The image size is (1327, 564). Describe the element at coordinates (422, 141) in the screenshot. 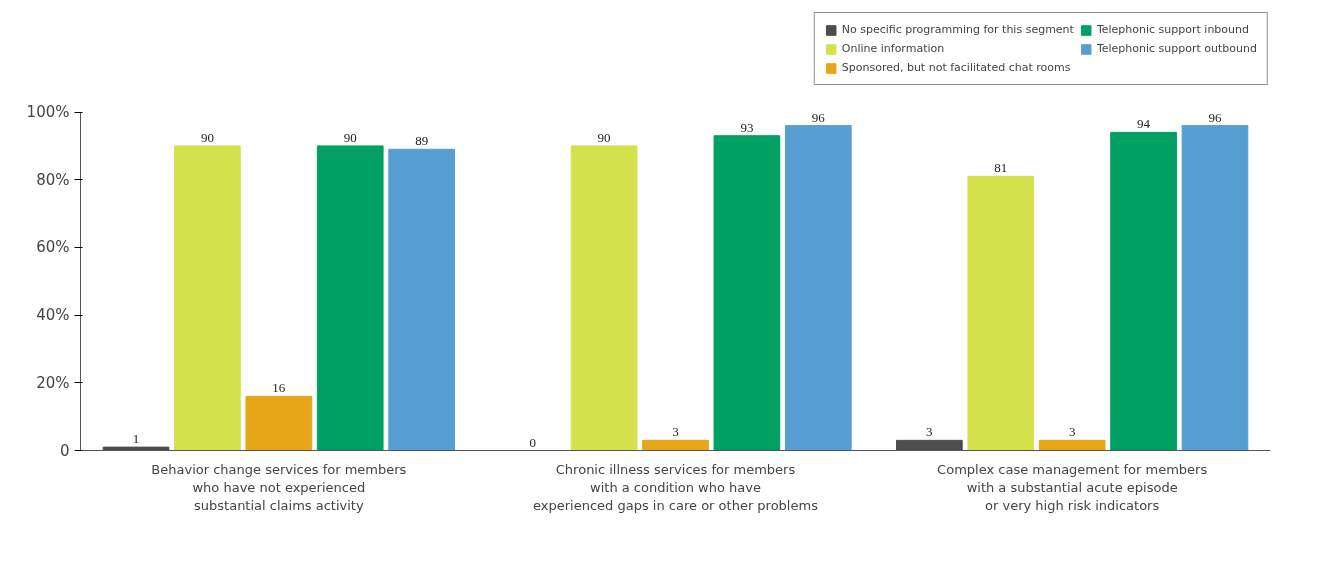

I see `data-label: 89` at that location.